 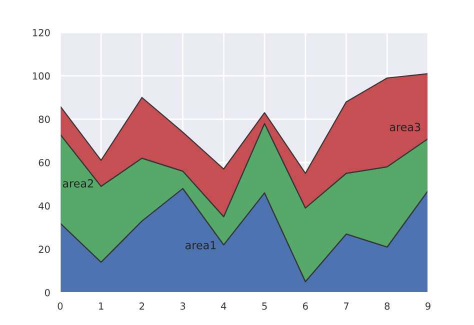 I want to click on series-label: area1, so click(x=201, y=245).